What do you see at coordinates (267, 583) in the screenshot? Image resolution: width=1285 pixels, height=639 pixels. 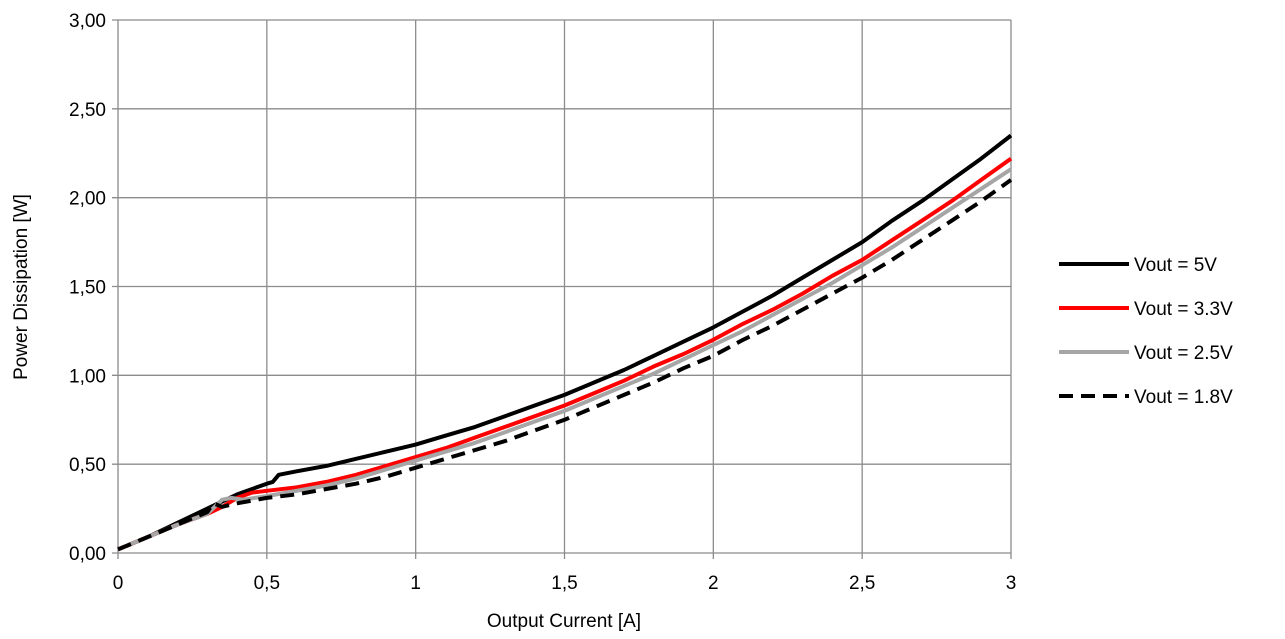 I see `x-tick-label: 0,5` at bounding box center [267, 583].